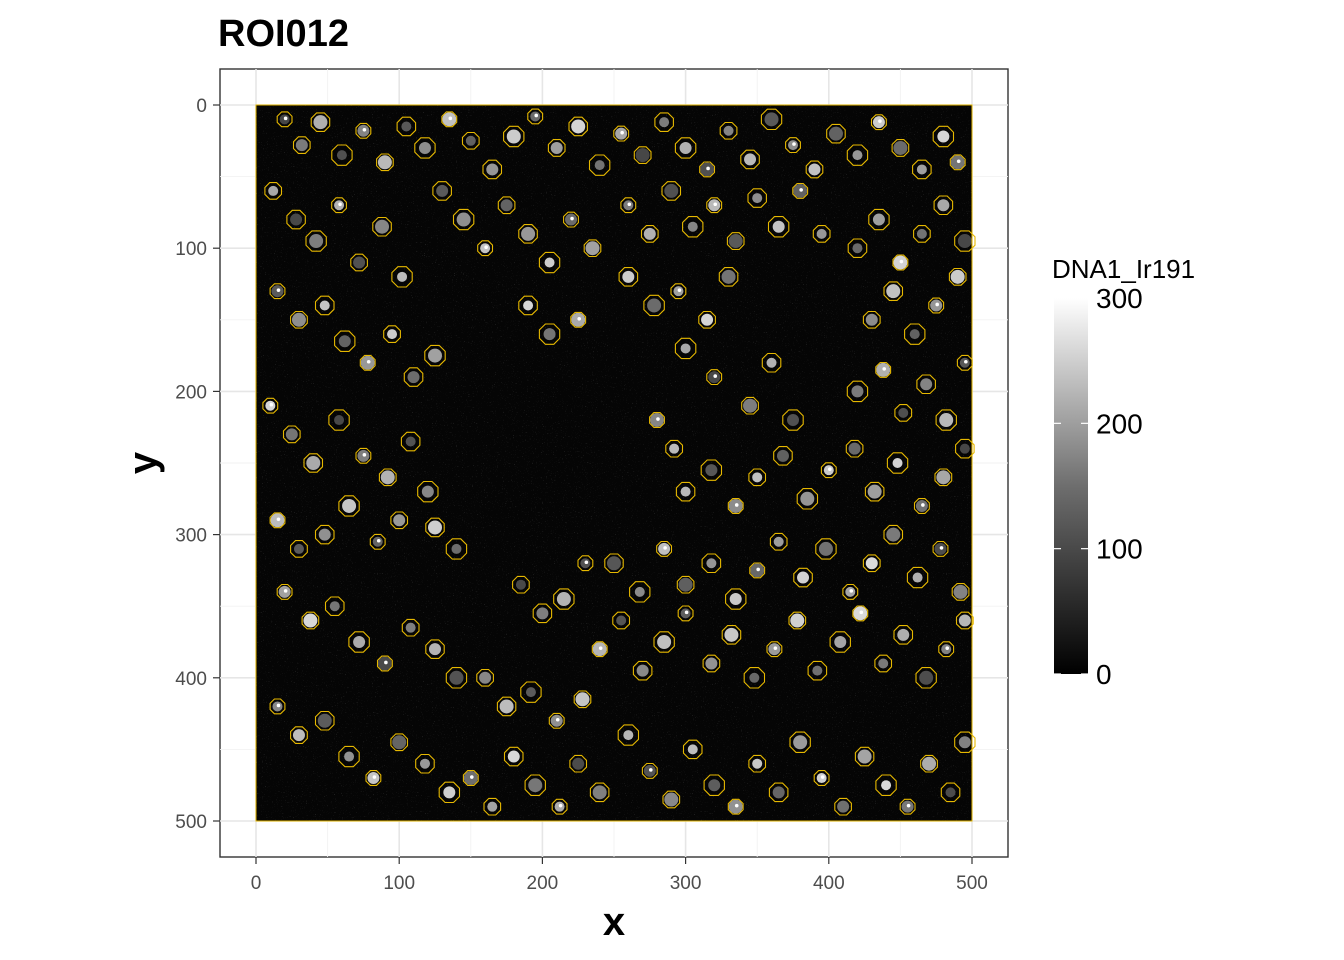 This screenshot has height=960, width=1344. What do you see at coordinates (283, 34) in the screenshot?
I see `chart-title: ROI012` at bounding box center [283, 34].